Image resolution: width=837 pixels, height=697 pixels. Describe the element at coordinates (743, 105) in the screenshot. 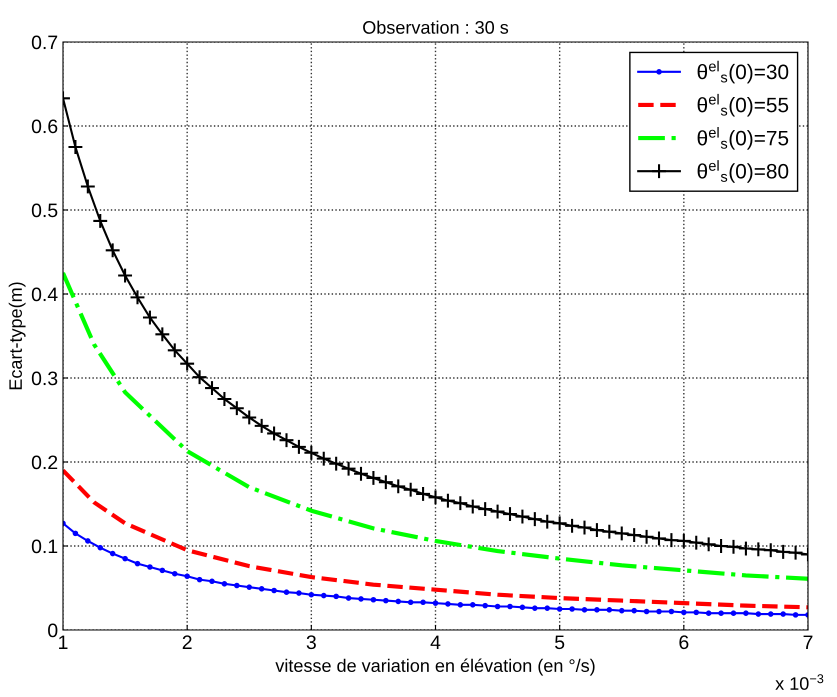

I see `legend-label: θ$^{el}$$_{s}$(0)=55` at that location.